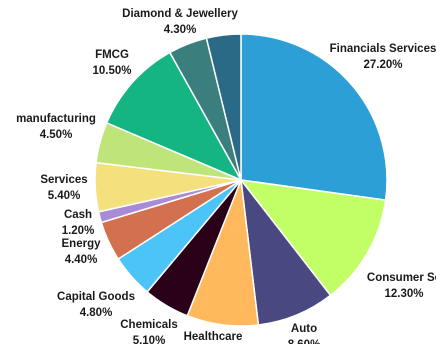 The image size is (436, 344). What do you see at coordinates (112, 55) in the screenshot?
I see `slice-label-fmcg: FMCG` at bounding box center [112, 55].